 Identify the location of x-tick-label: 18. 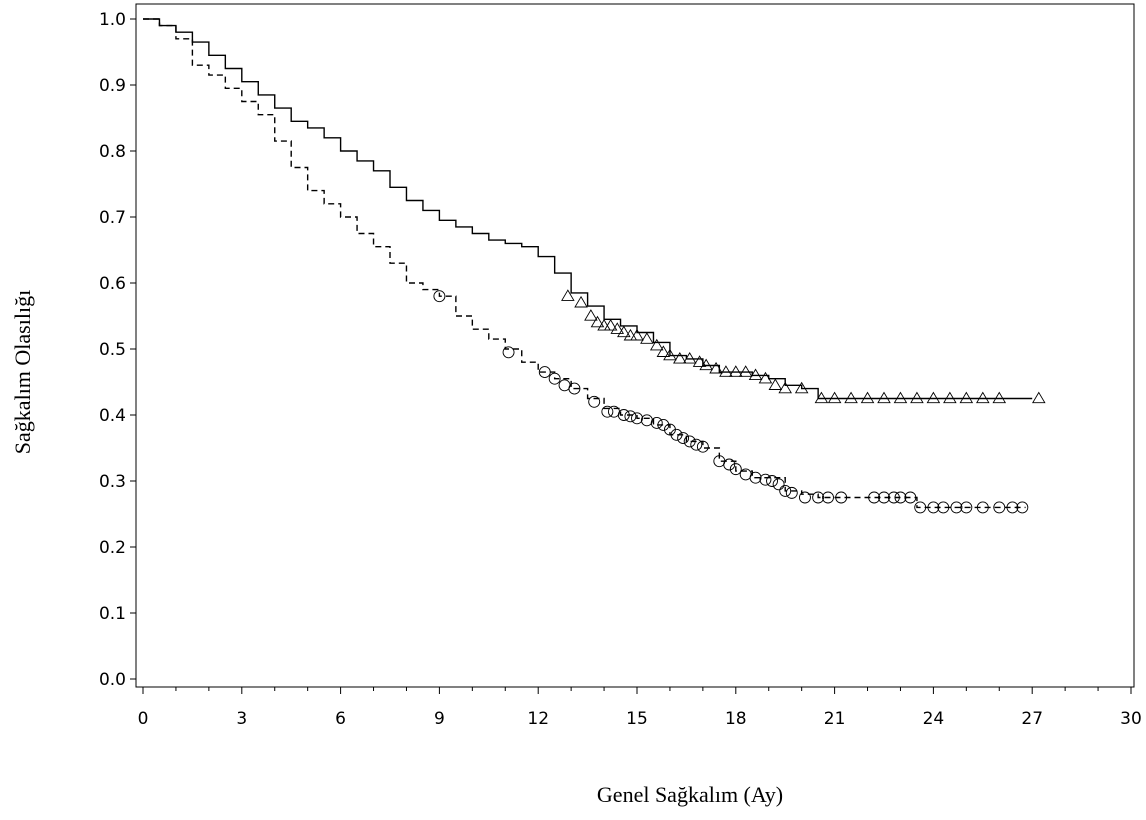
(736, 719).